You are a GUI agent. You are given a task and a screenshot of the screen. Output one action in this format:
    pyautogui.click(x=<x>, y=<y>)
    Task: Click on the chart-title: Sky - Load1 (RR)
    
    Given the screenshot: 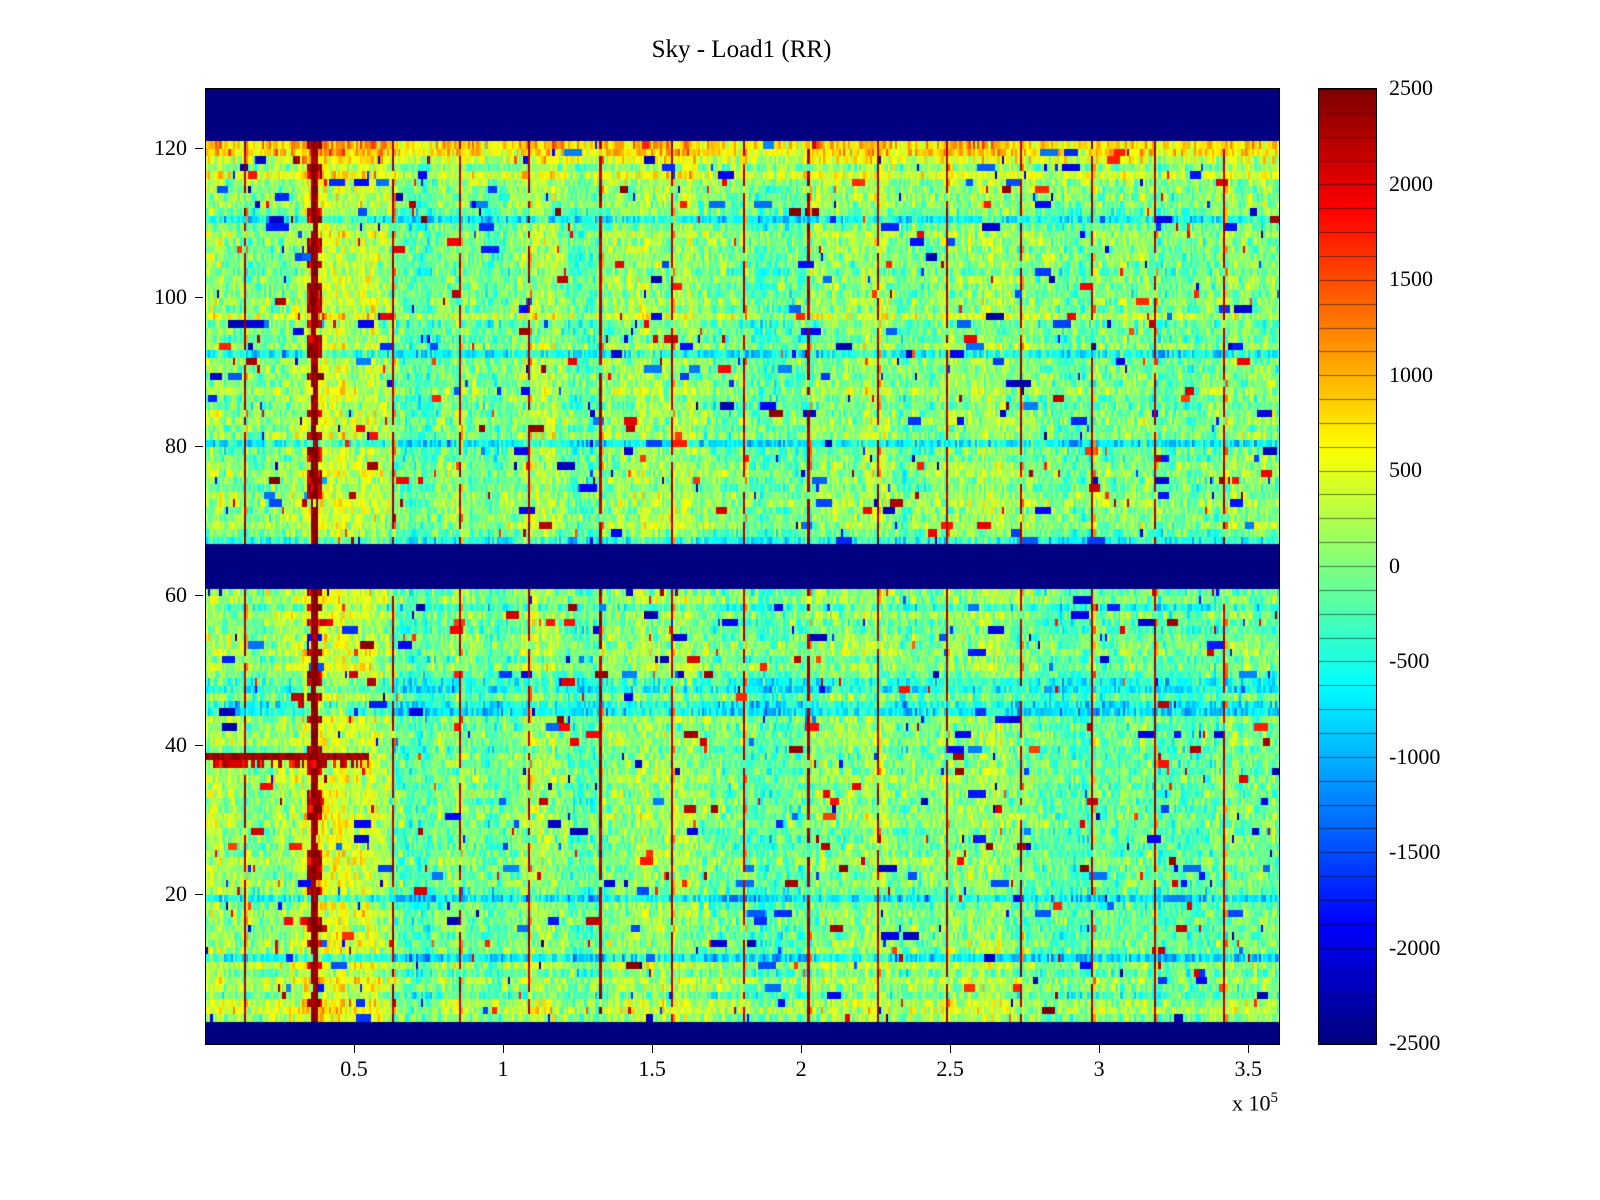 What is the action you would take?
    pyautogui.click(x=741, y=49)
    